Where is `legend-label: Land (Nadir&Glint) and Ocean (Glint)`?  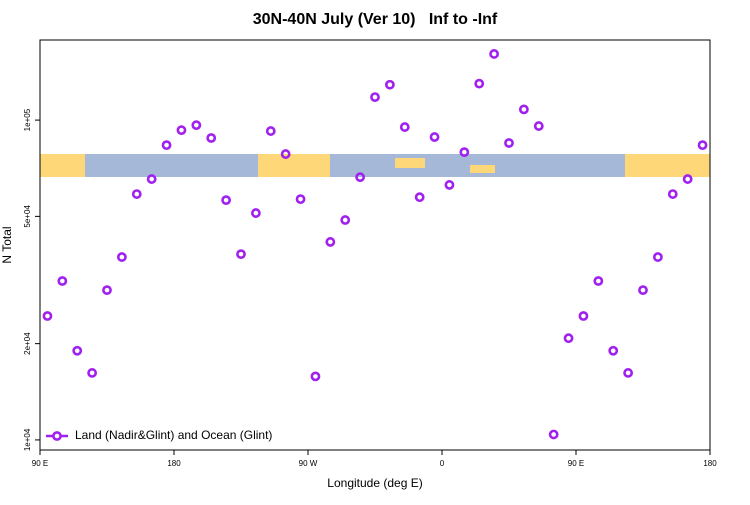 legend-label: Land (Nadir&Glint) and Ocean (Glint) is located at coordinates (173, 435).